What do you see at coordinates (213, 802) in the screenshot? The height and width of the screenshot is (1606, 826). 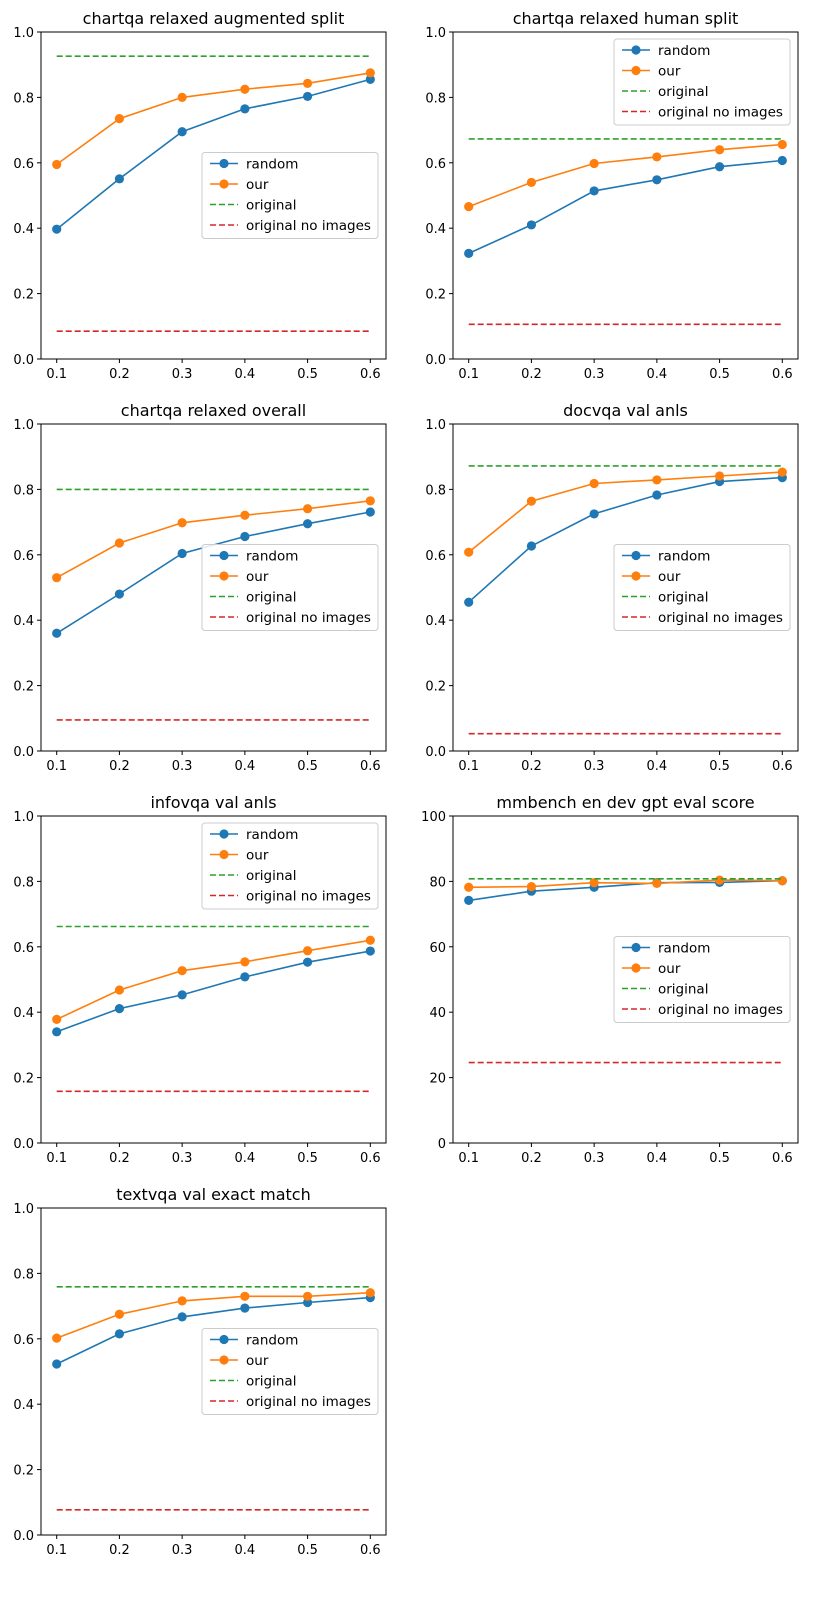 I see `chart-title: infovqa val anls` at bounding box center [213, 802].